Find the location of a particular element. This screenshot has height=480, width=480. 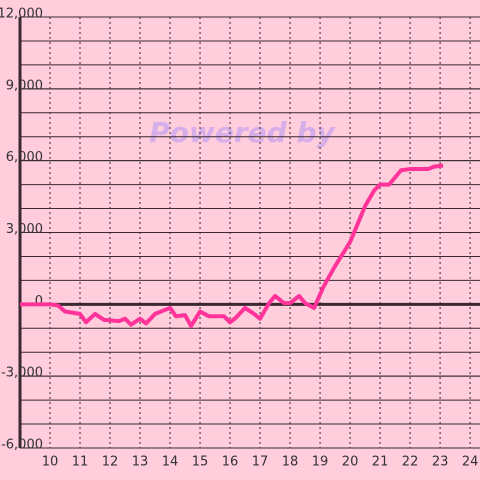

x-tick-label: 14 is located at coordinates (170, 462).